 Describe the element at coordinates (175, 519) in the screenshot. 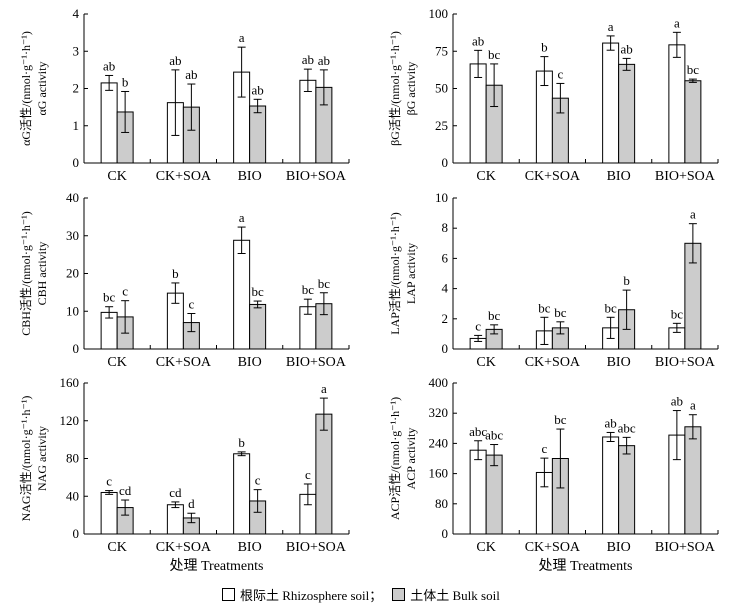

I see `bar-rhizosphere-ck-soa` at that location.